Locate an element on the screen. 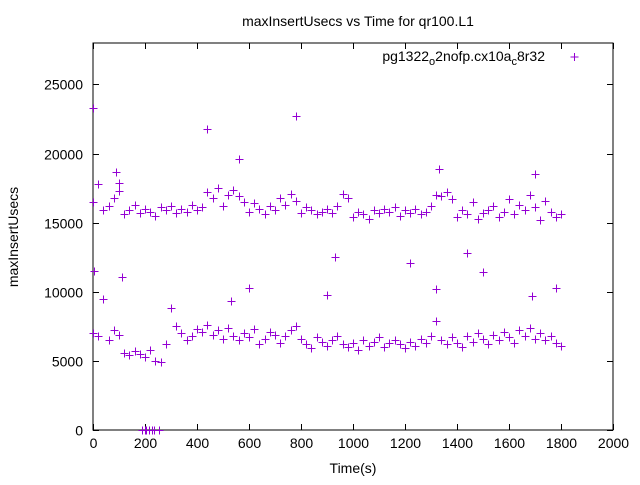  x-tick-label: 2000 is located at coordinates (613, 443).